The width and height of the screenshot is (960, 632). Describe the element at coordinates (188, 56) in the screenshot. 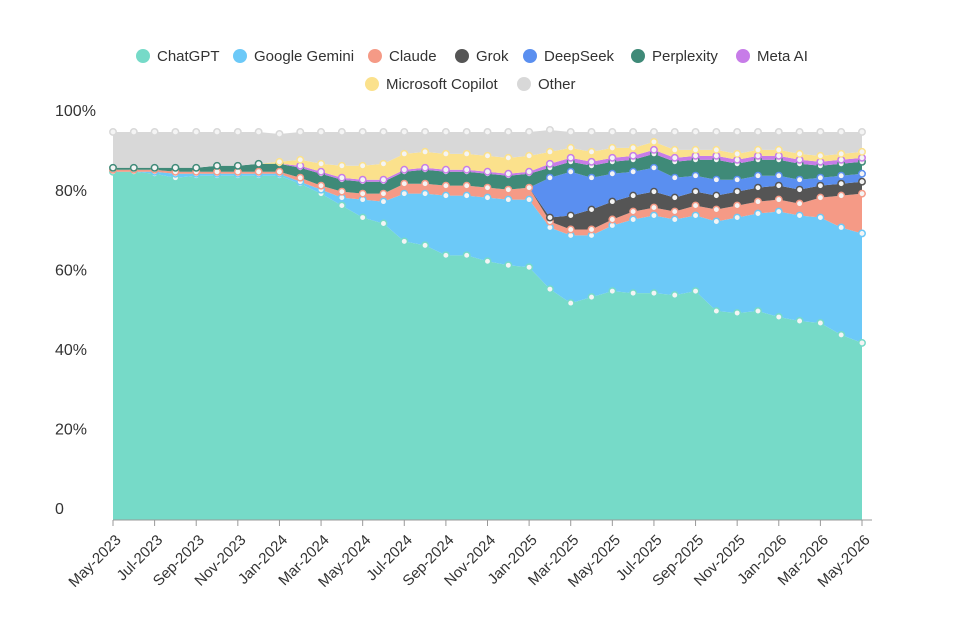

I see `legend-label: ChatGPT` at that location.